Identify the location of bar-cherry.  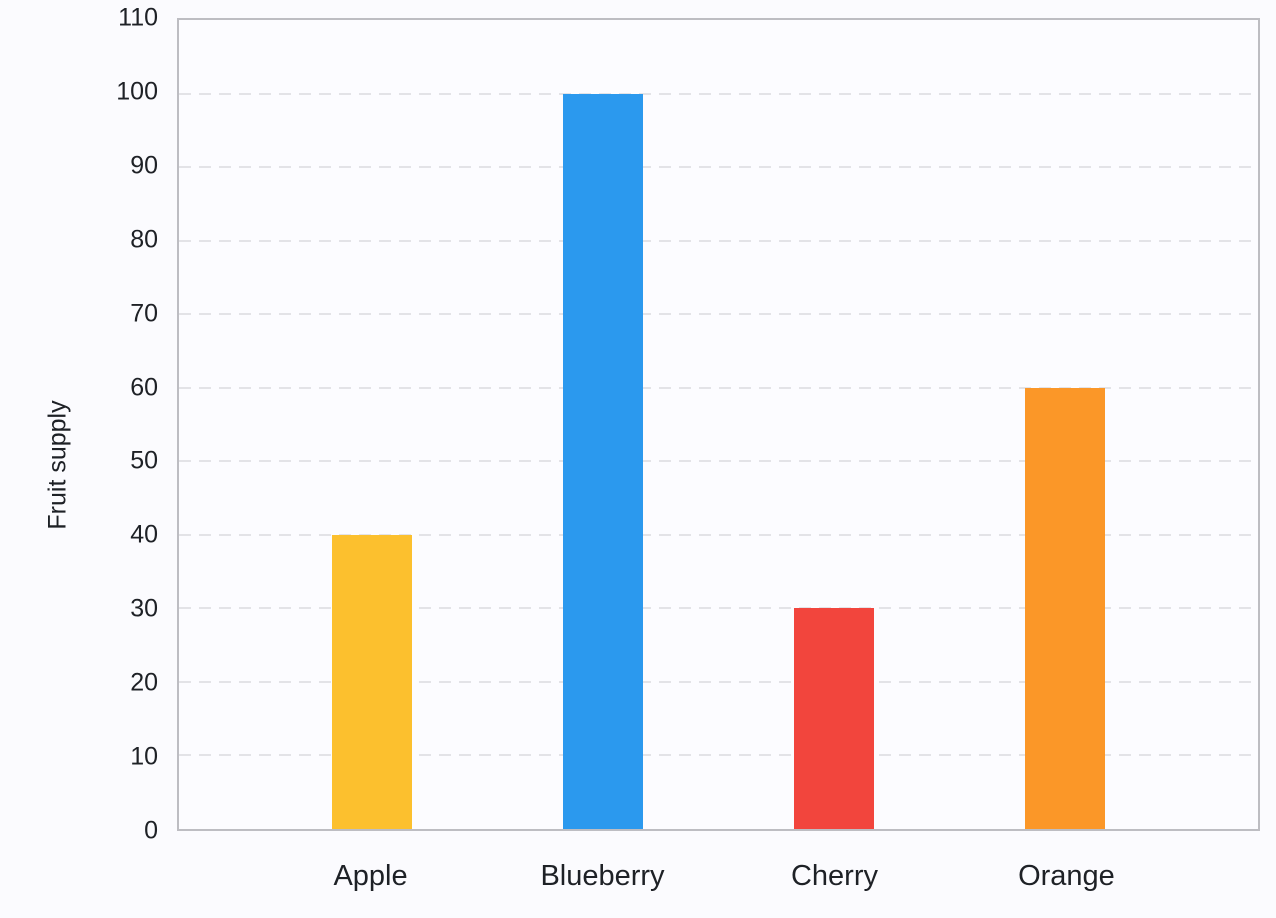
(834, 718).